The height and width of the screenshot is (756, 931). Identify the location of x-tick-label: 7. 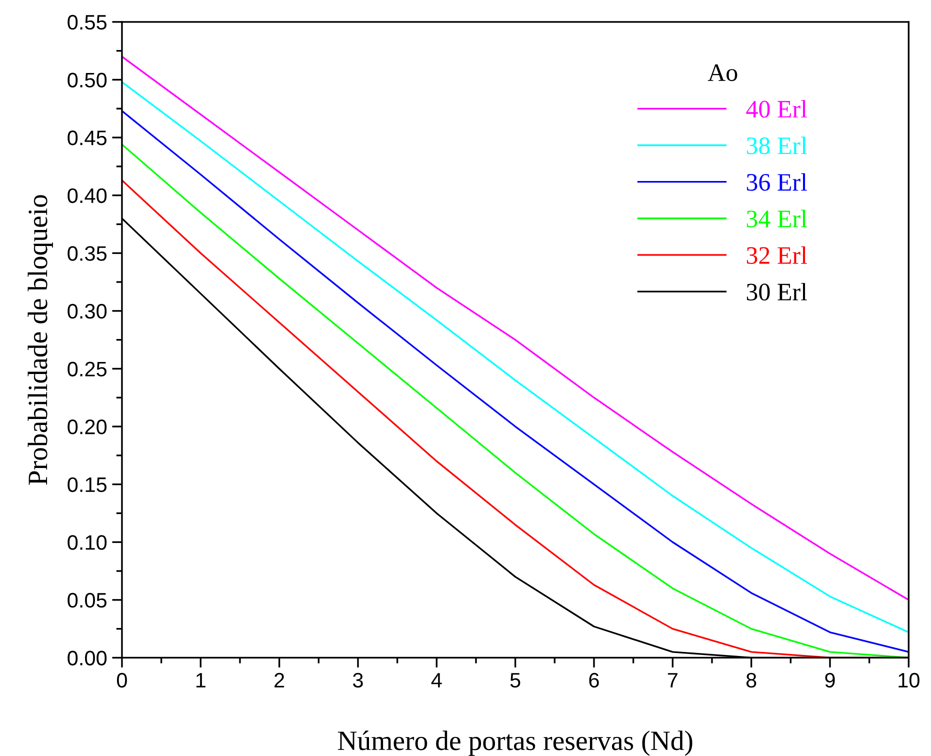
(673, 680).